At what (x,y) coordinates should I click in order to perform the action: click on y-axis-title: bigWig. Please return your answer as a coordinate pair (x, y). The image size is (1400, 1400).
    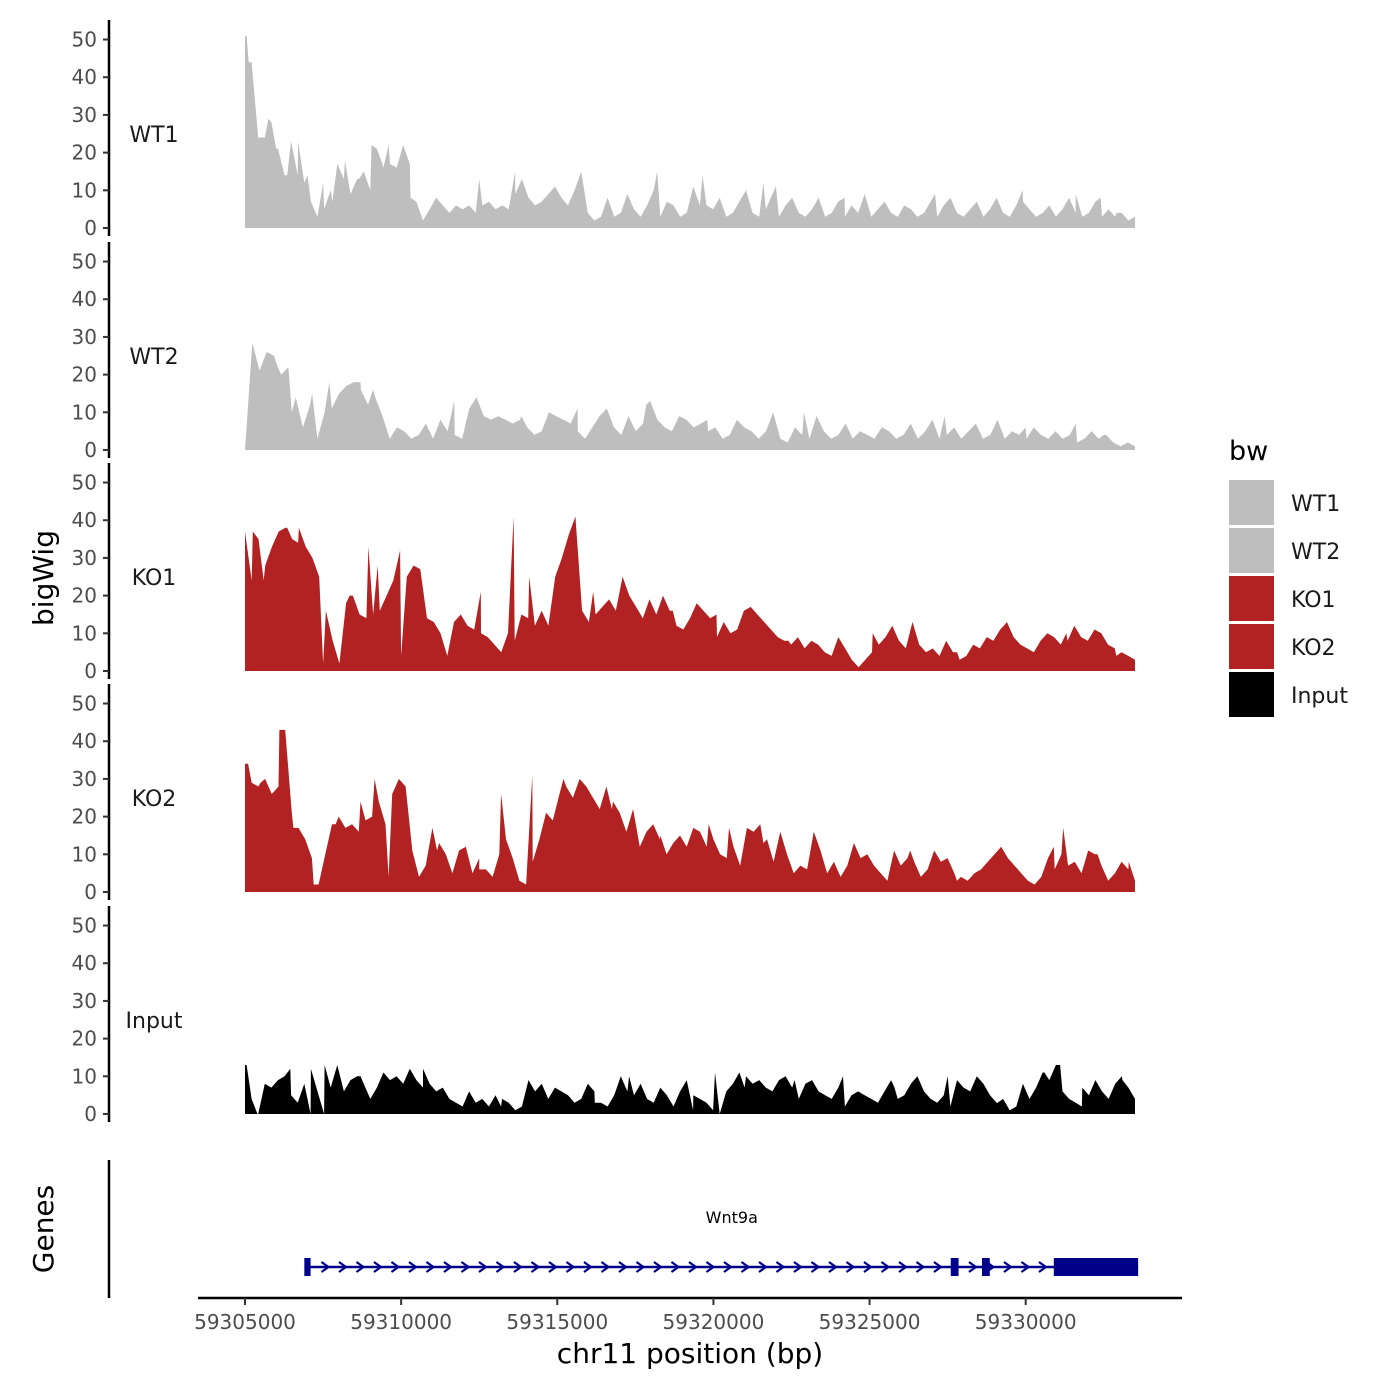
    Looking at the image, I should click on (43, 578).